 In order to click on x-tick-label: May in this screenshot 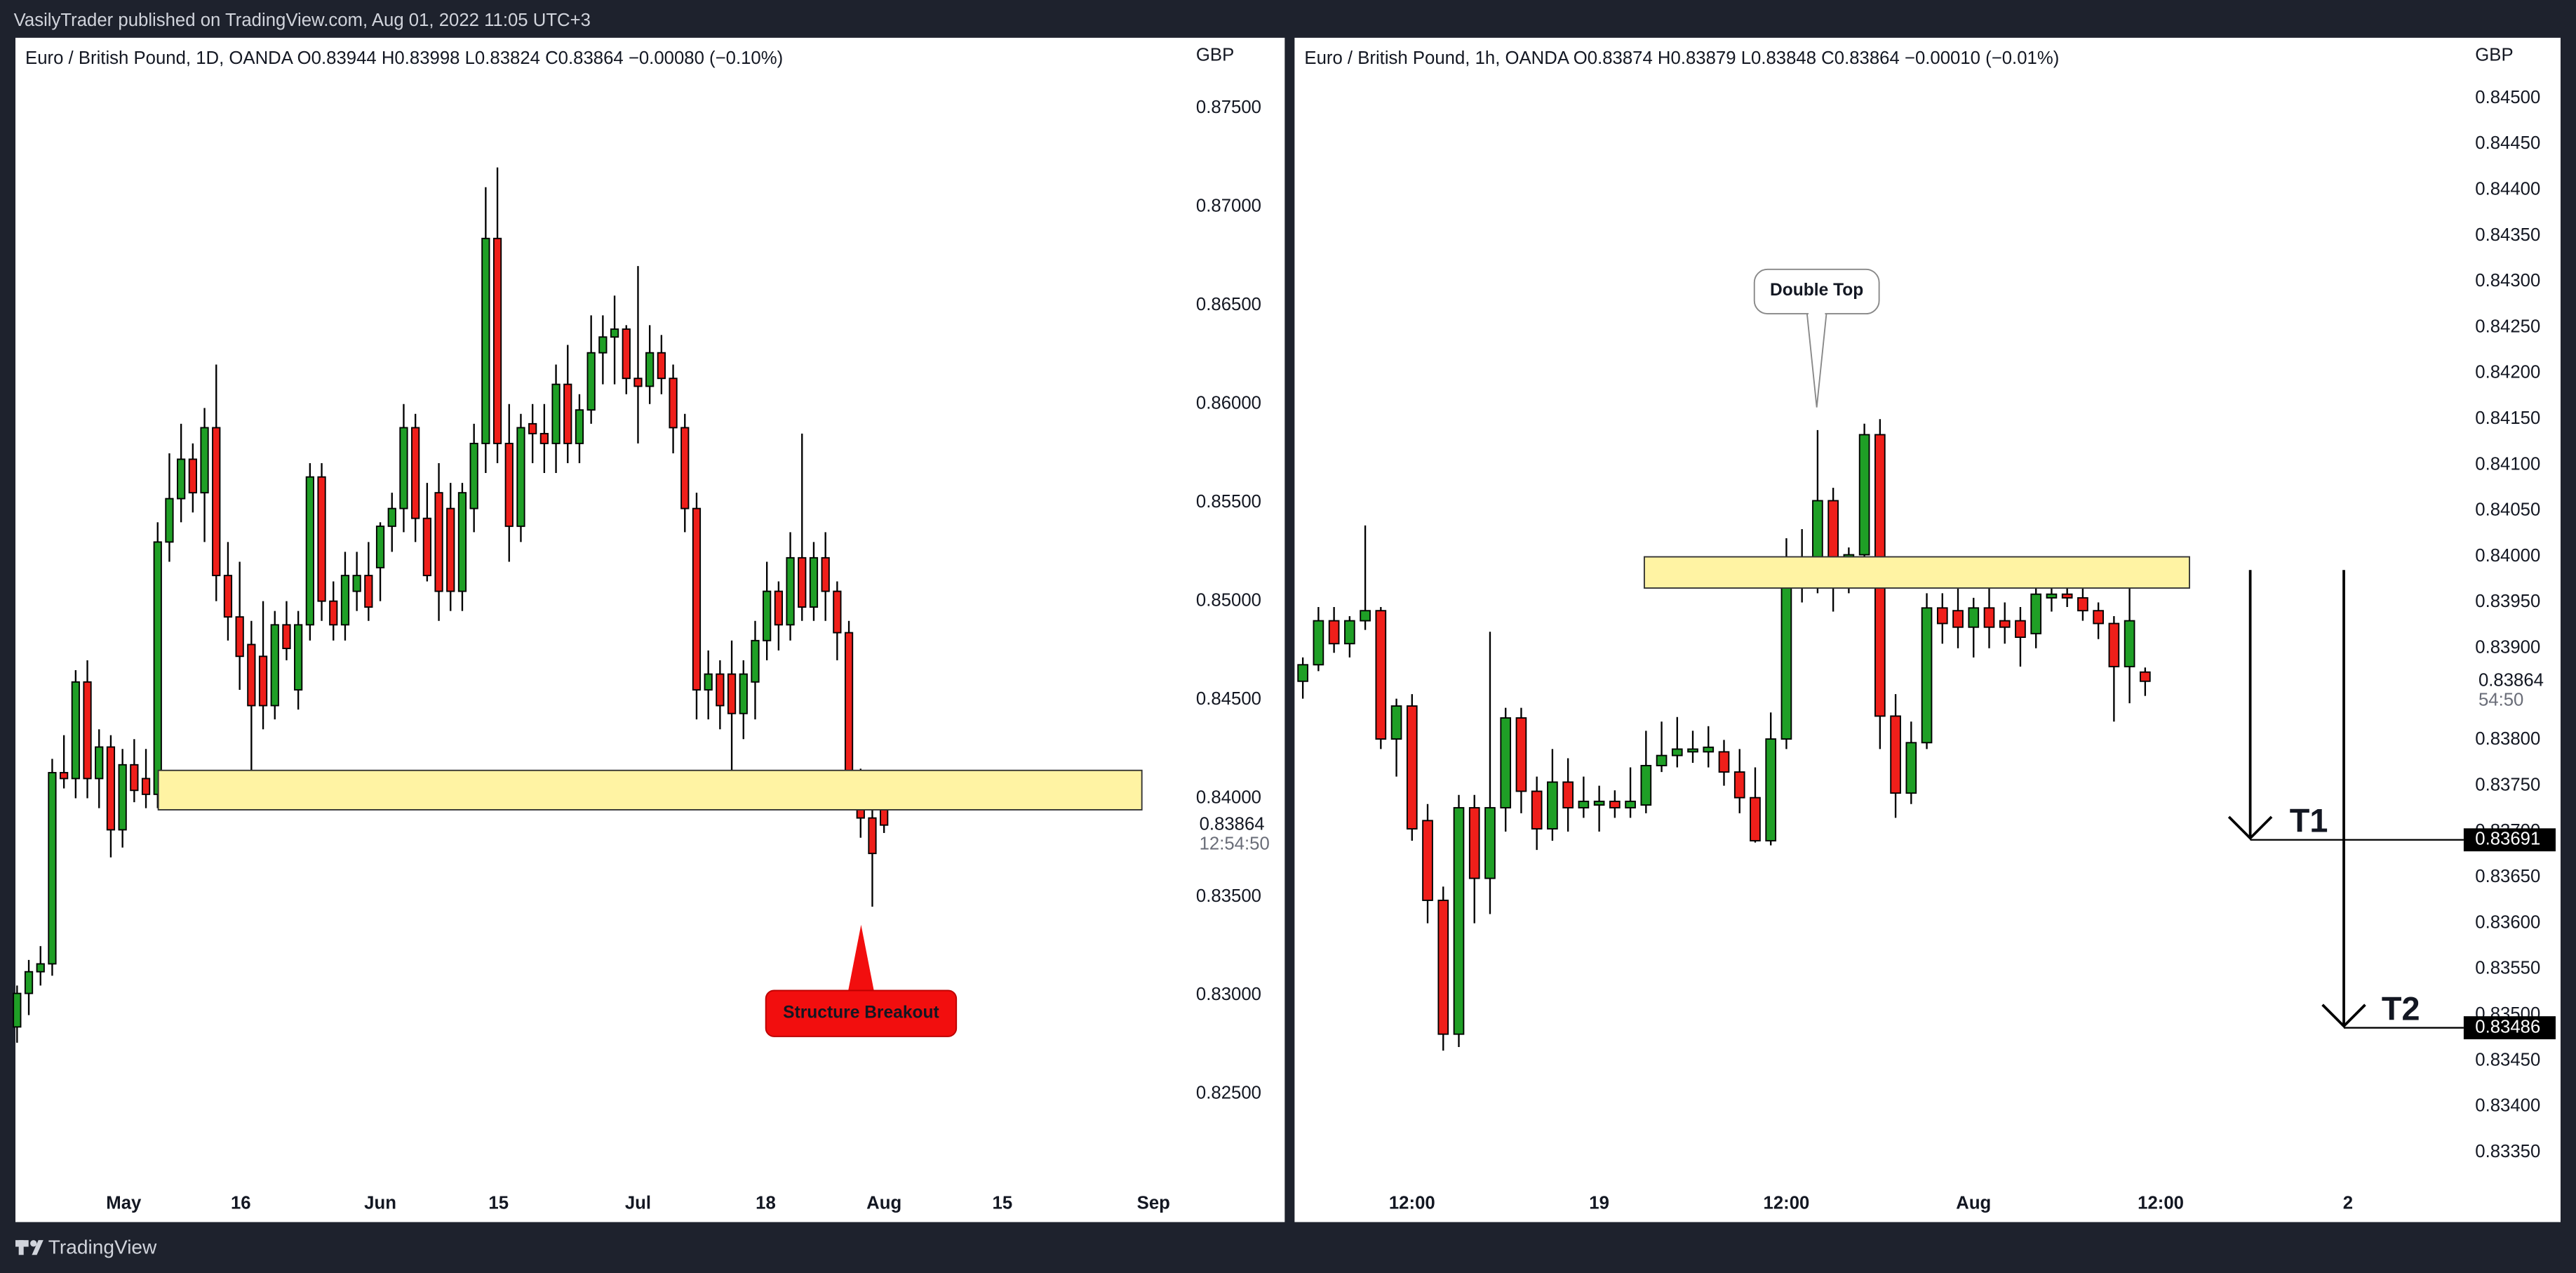, I will do `click(124, 1203)`.